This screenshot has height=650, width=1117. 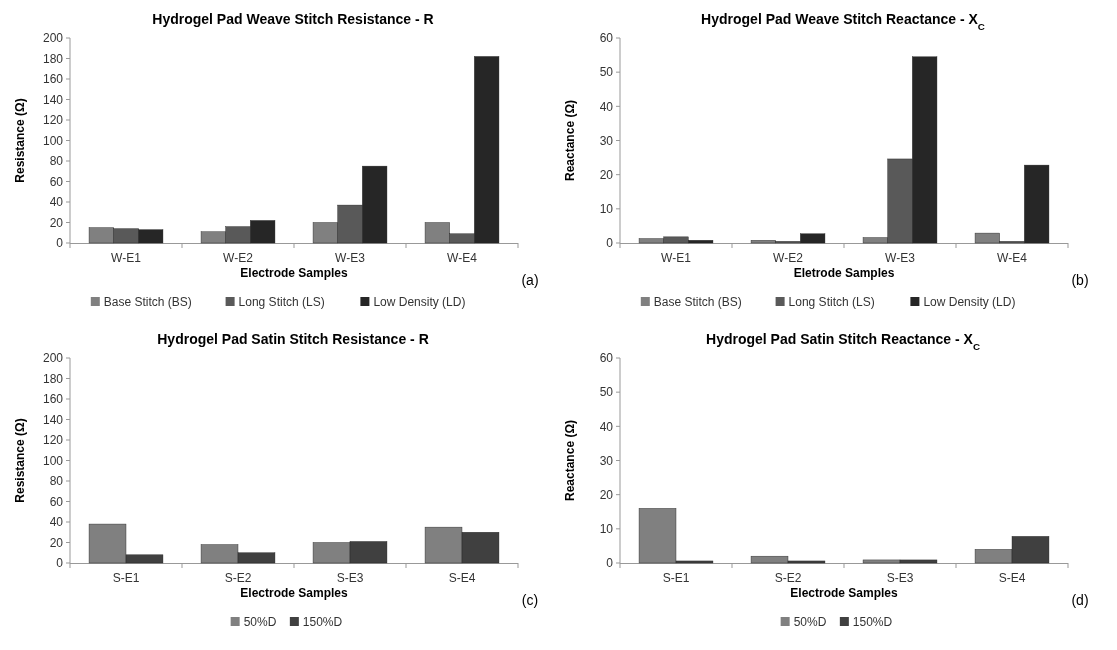 I want to click on text: (c), so click(x=530, y=600).